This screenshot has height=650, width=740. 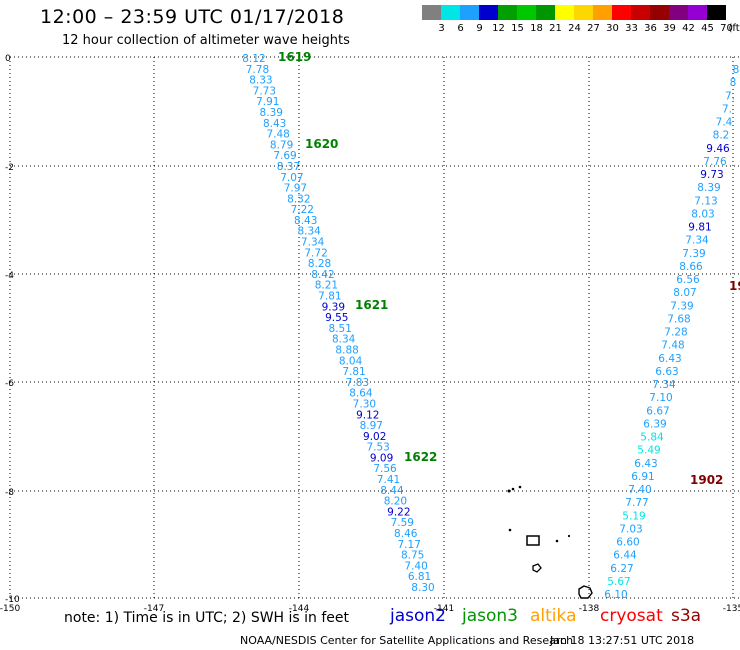 I want to click on swh-value: 8.46, so click(x=406, y=534).